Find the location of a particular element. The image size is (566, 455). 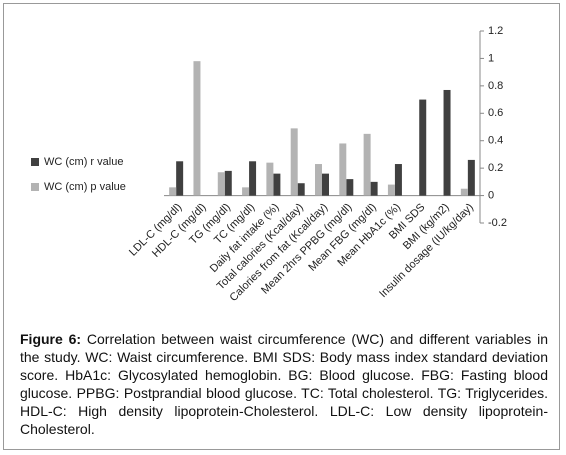

y-tick-label: 1 is located at coordinates (491, 58).